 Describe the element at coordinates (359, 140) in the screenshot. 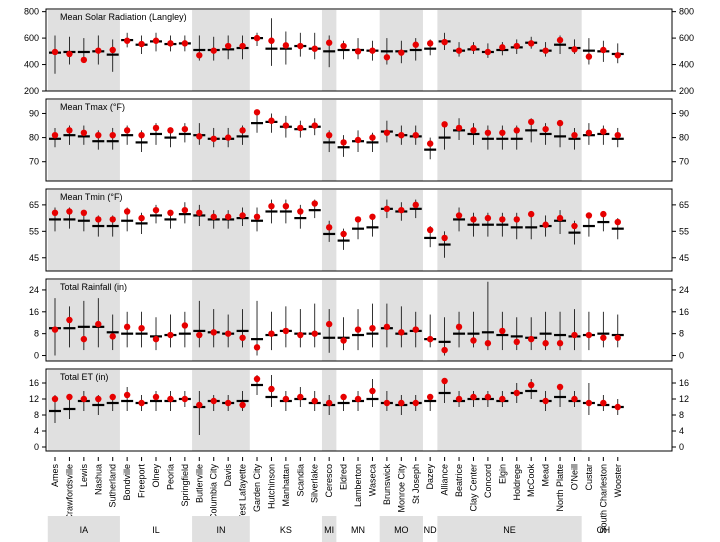

I see `panel-2: 70 70 80 80 90 90 Mean Tmax (°F)` at that location.